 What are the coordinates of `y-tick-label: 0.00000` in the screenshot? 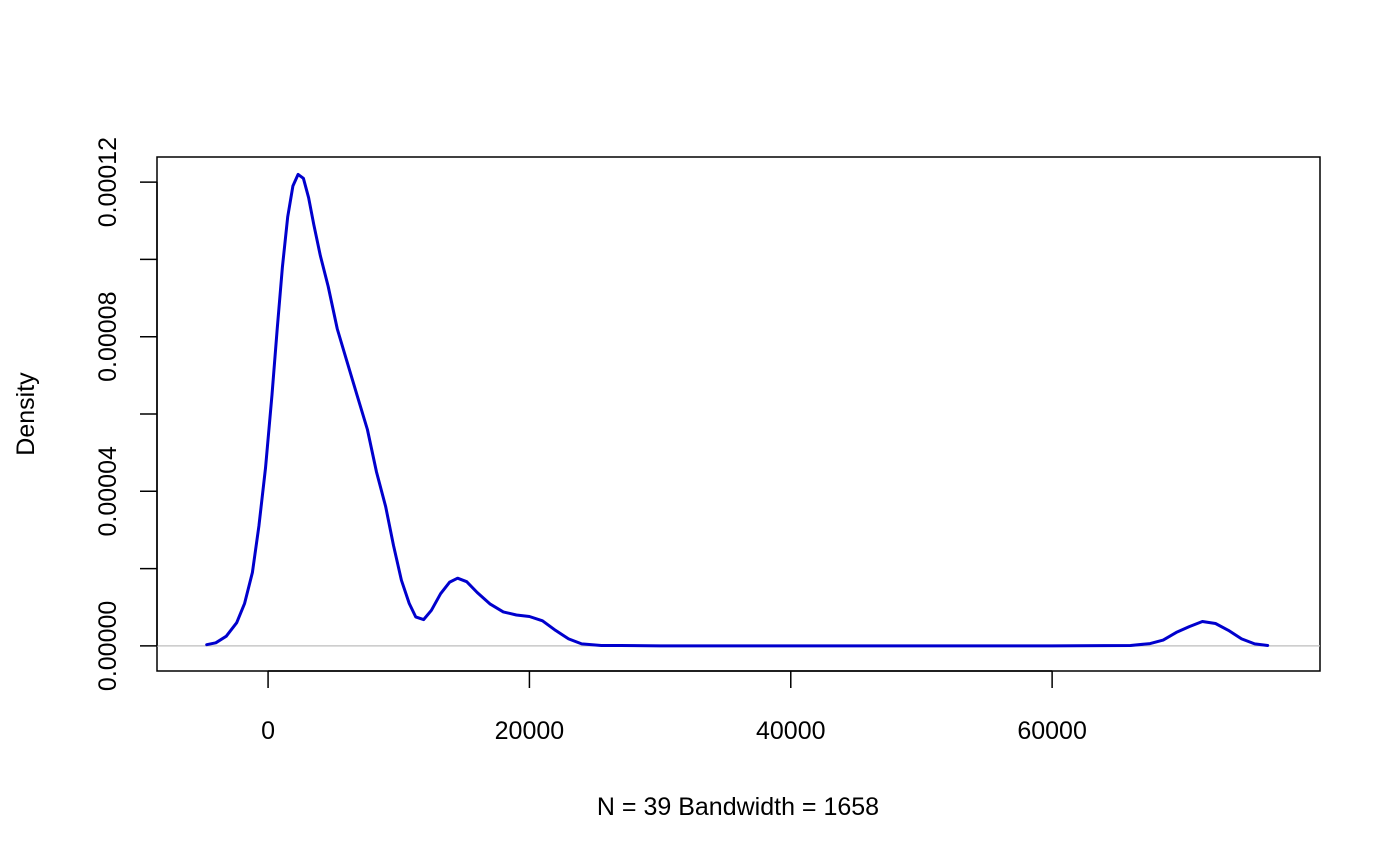 It's located at (108, 646).